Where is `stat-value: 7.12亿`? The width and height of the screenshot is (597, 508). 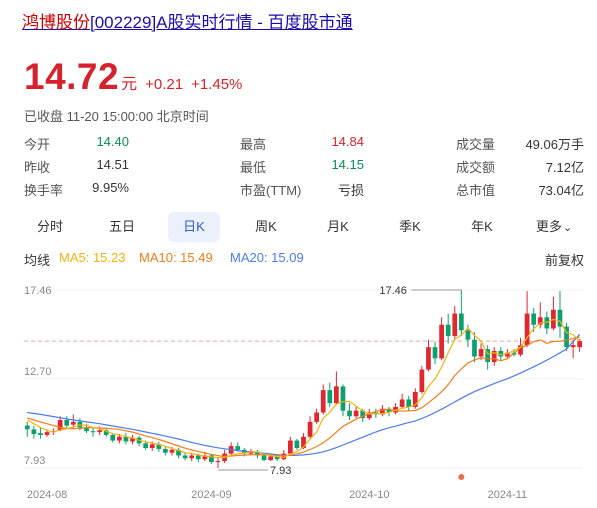 stat-value: 7.12亿 is located at coordinates (564, 167).